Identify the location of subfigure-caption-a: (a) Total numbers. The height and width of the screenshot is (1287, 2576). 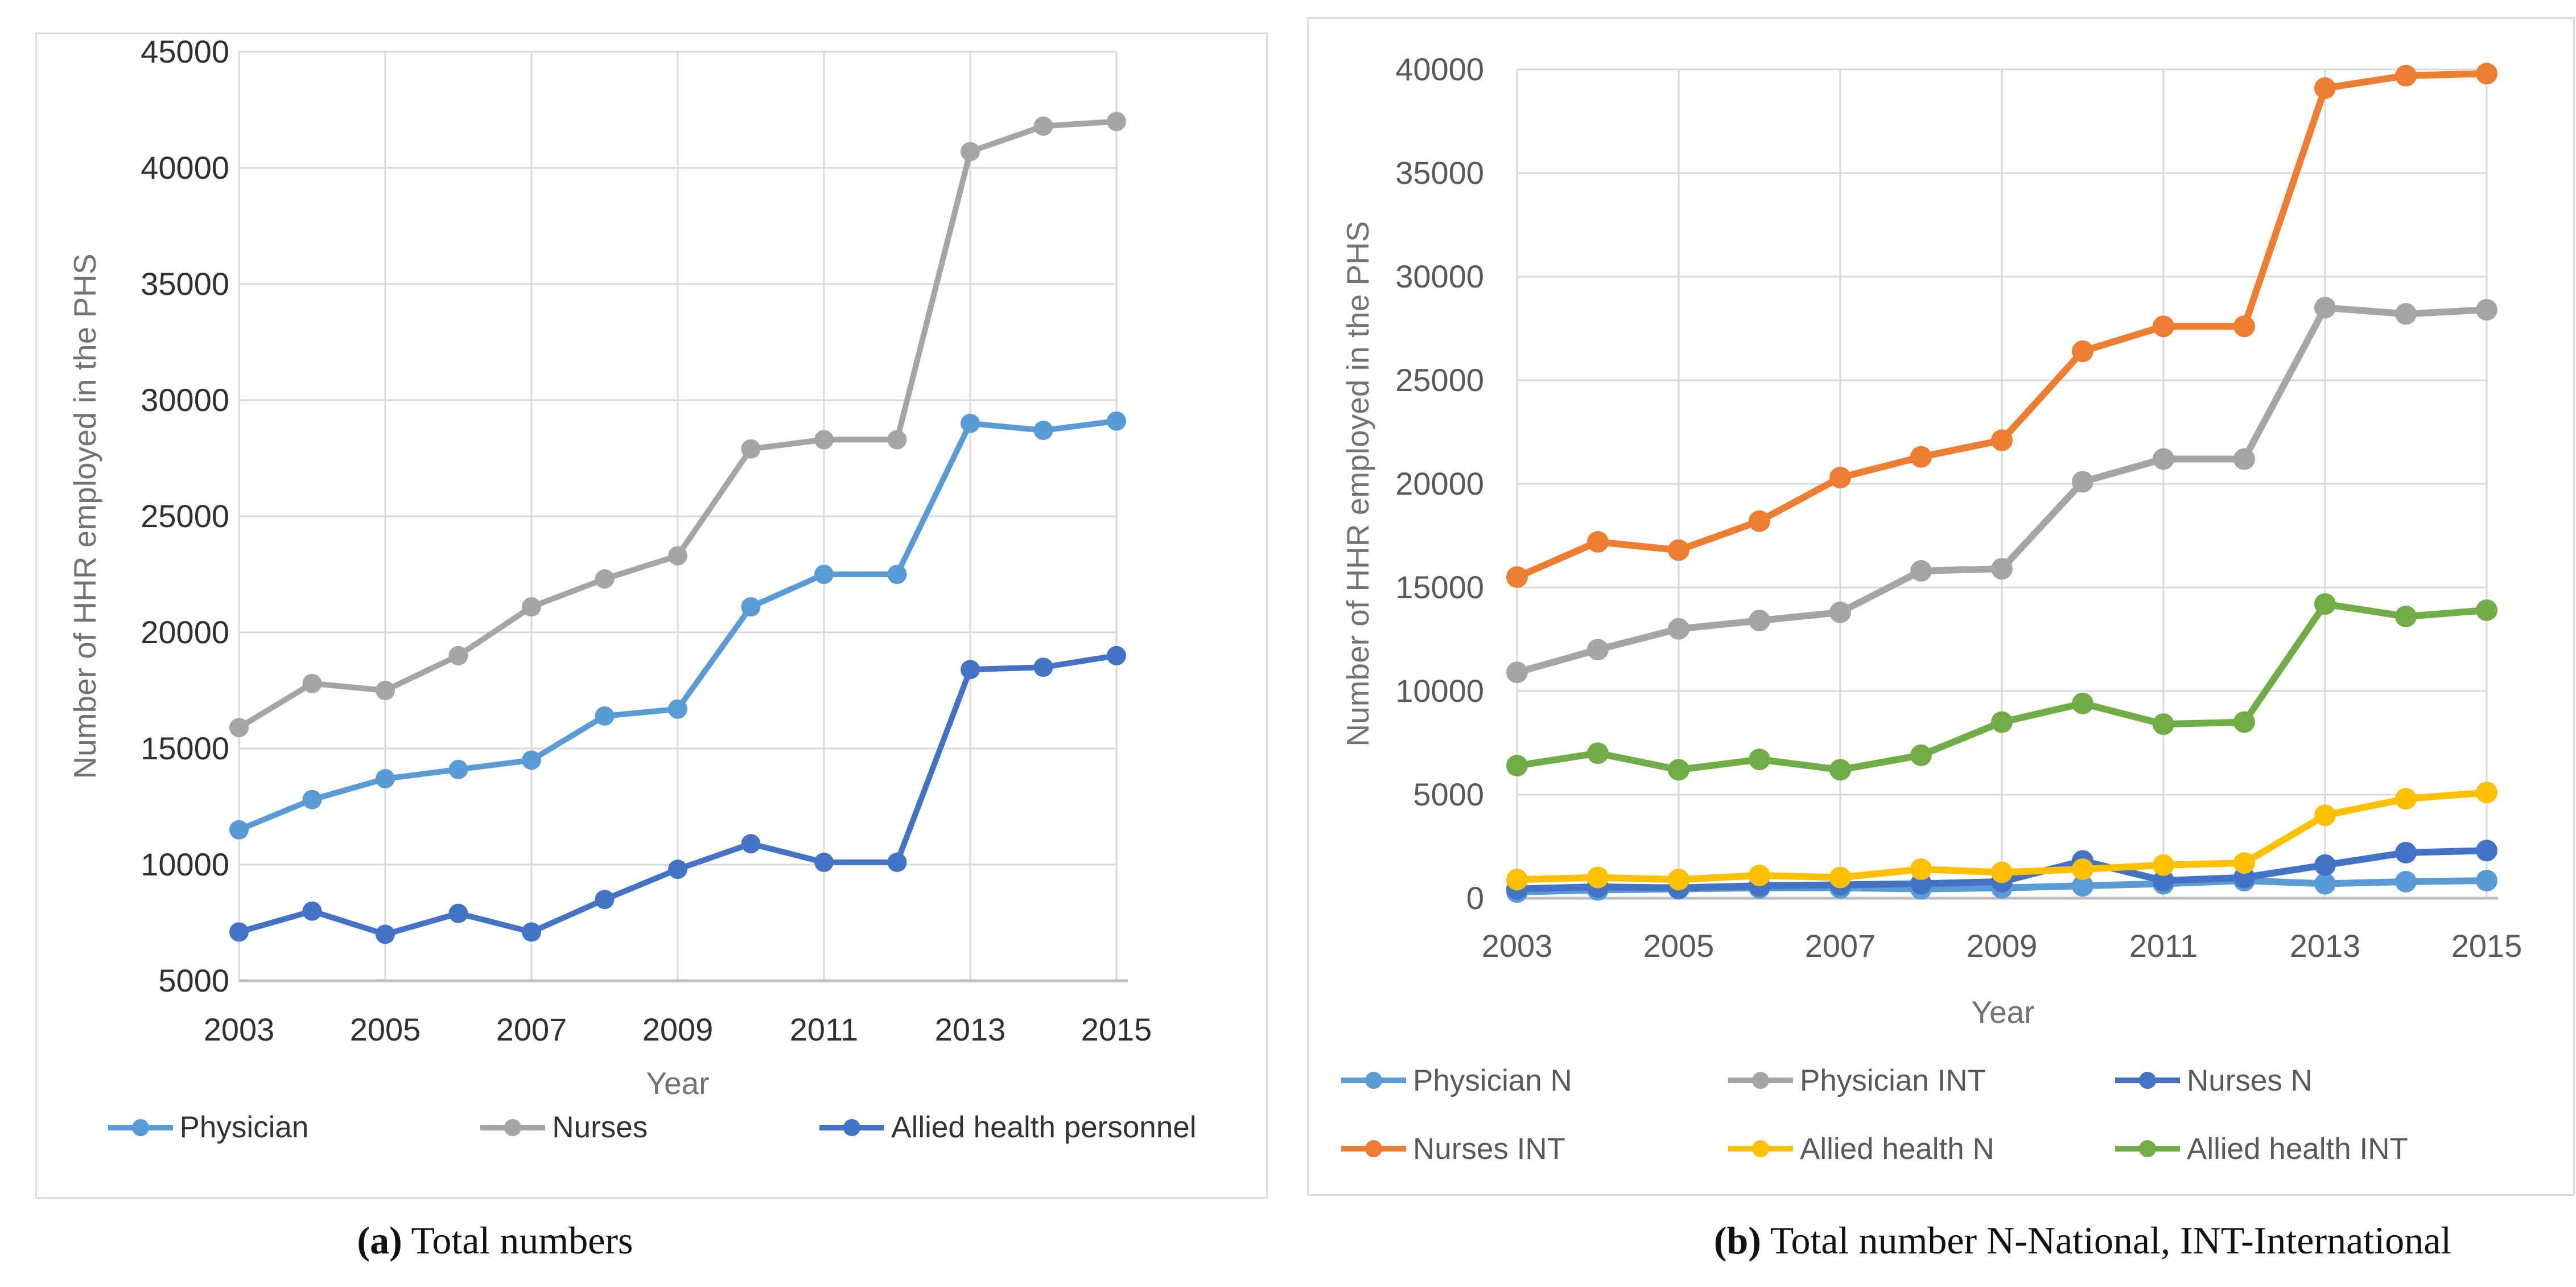
(495, 1245).